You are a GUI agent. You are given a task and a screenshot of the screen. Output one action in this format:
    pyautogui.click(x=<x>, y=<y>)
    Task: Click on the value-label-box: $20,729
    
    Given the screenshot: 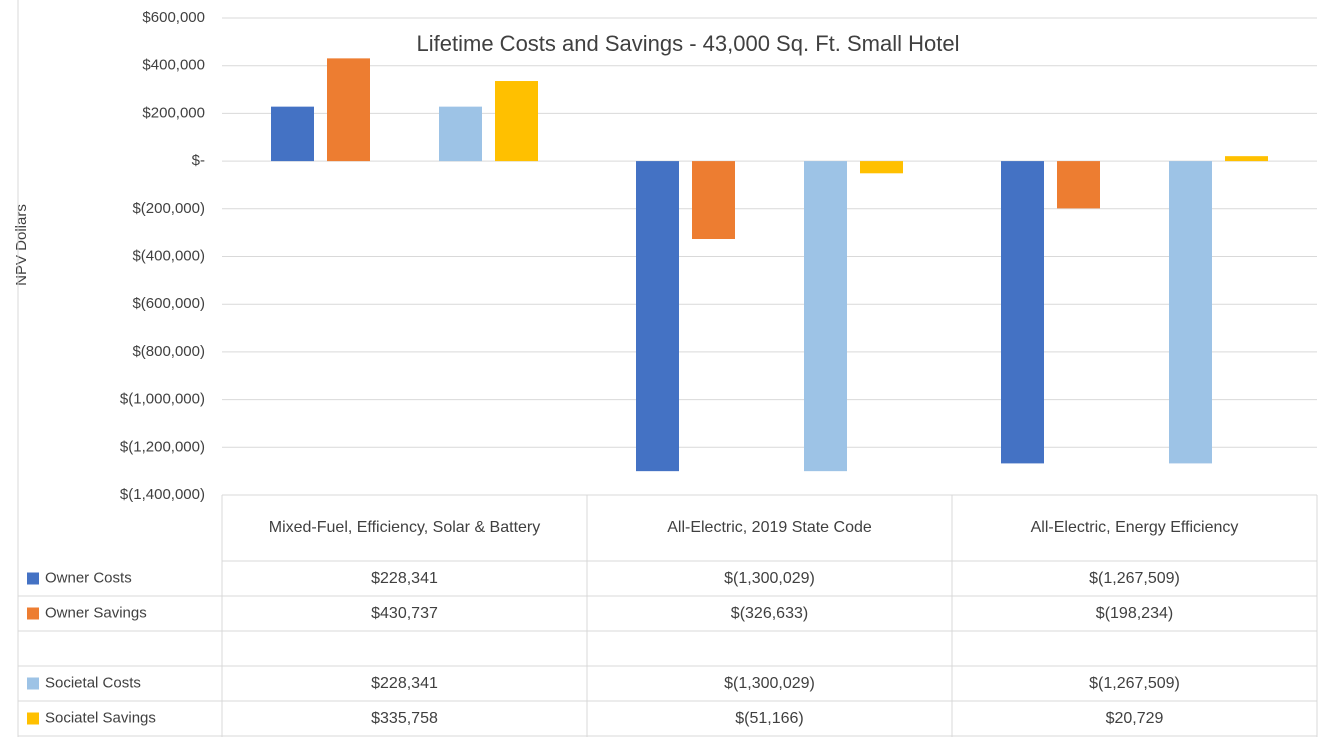 What is the action you would take?
    pyautogui.click(x=1134, y=718)
    